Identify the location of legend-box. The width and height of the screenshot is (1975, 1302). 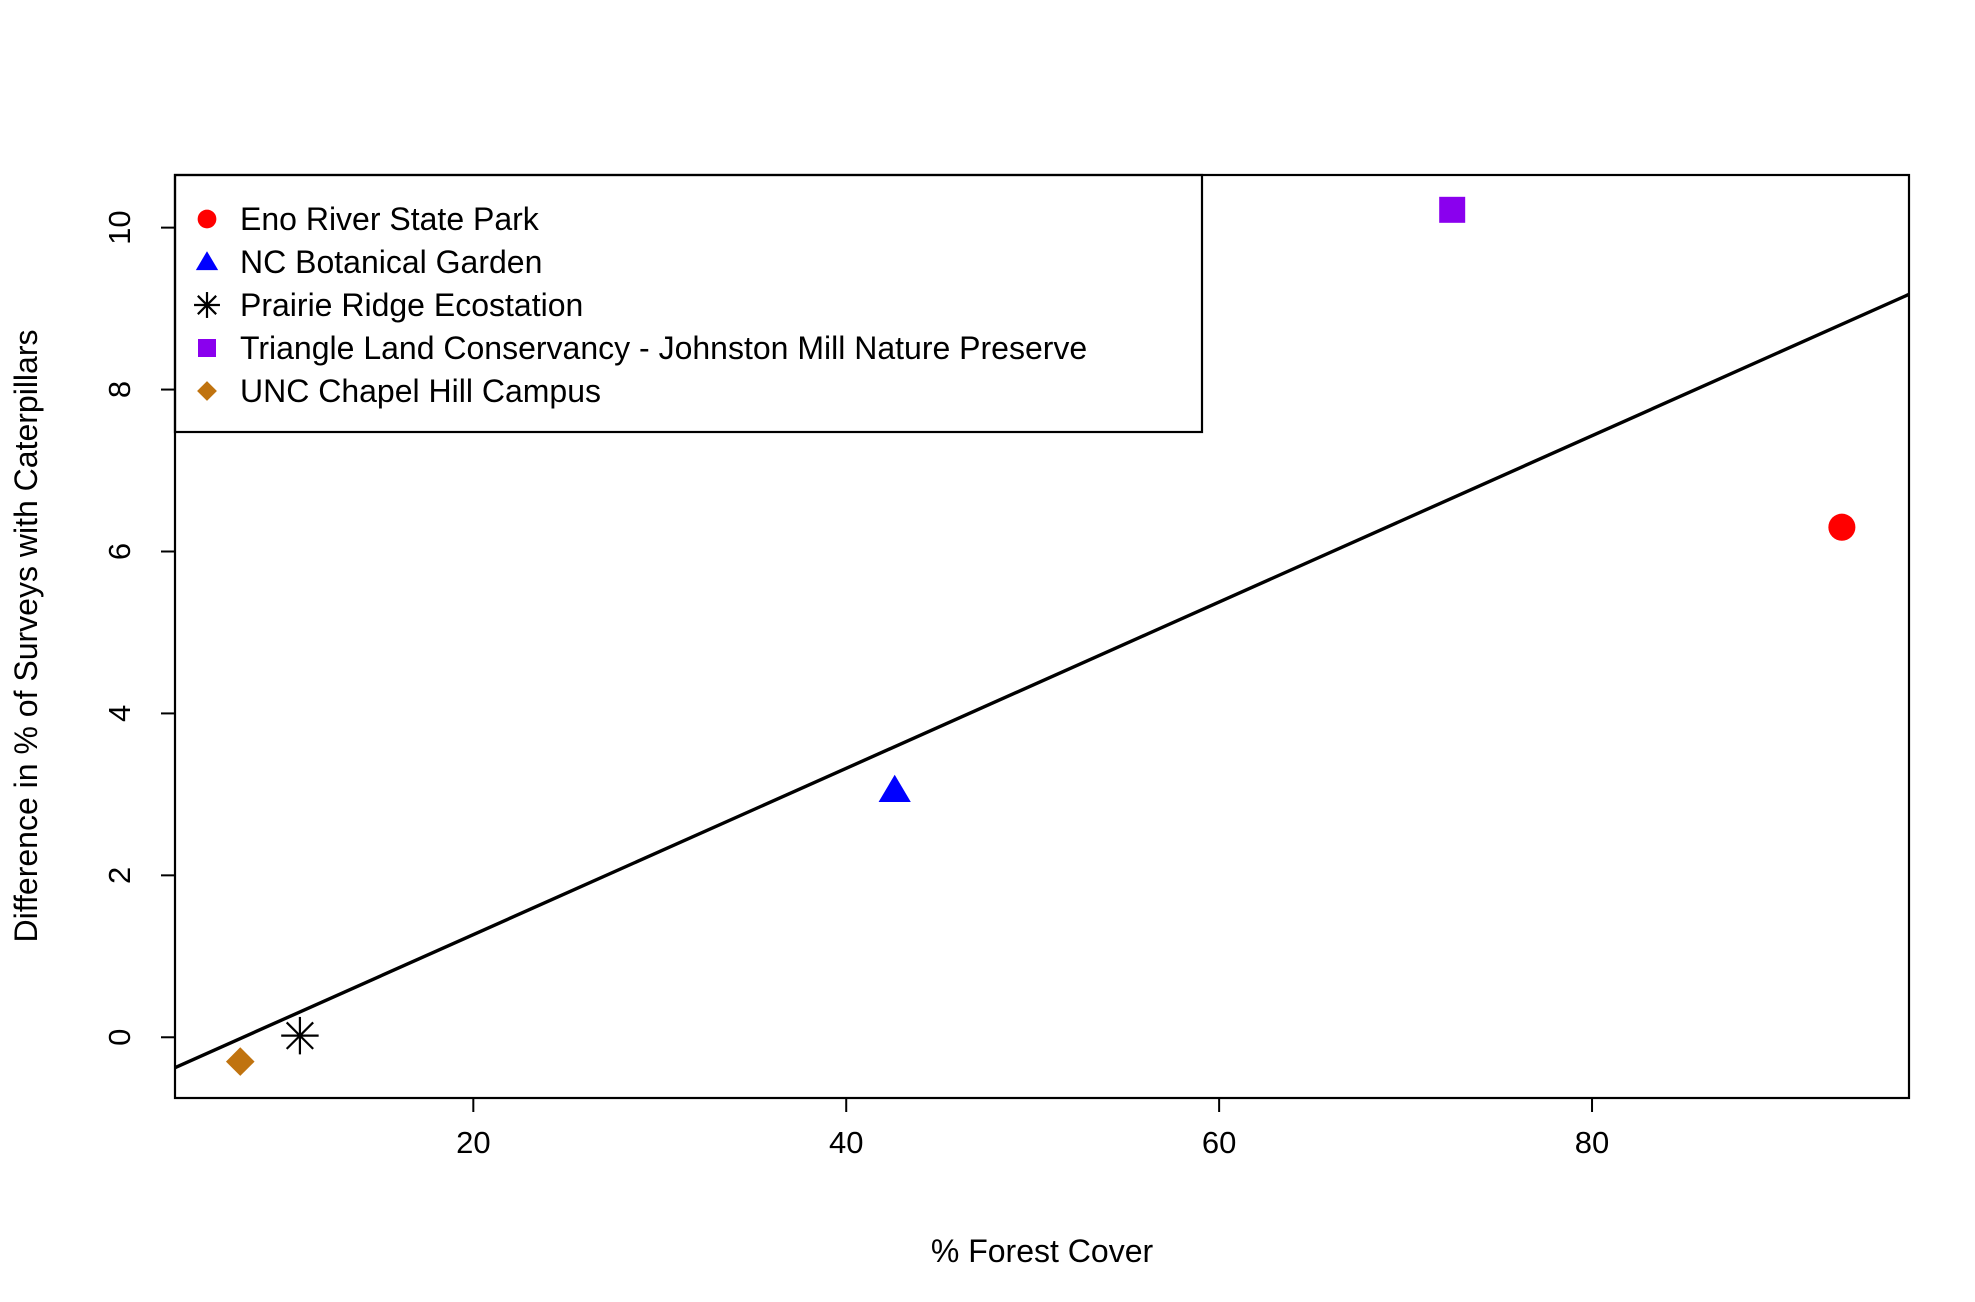
(688, 303).